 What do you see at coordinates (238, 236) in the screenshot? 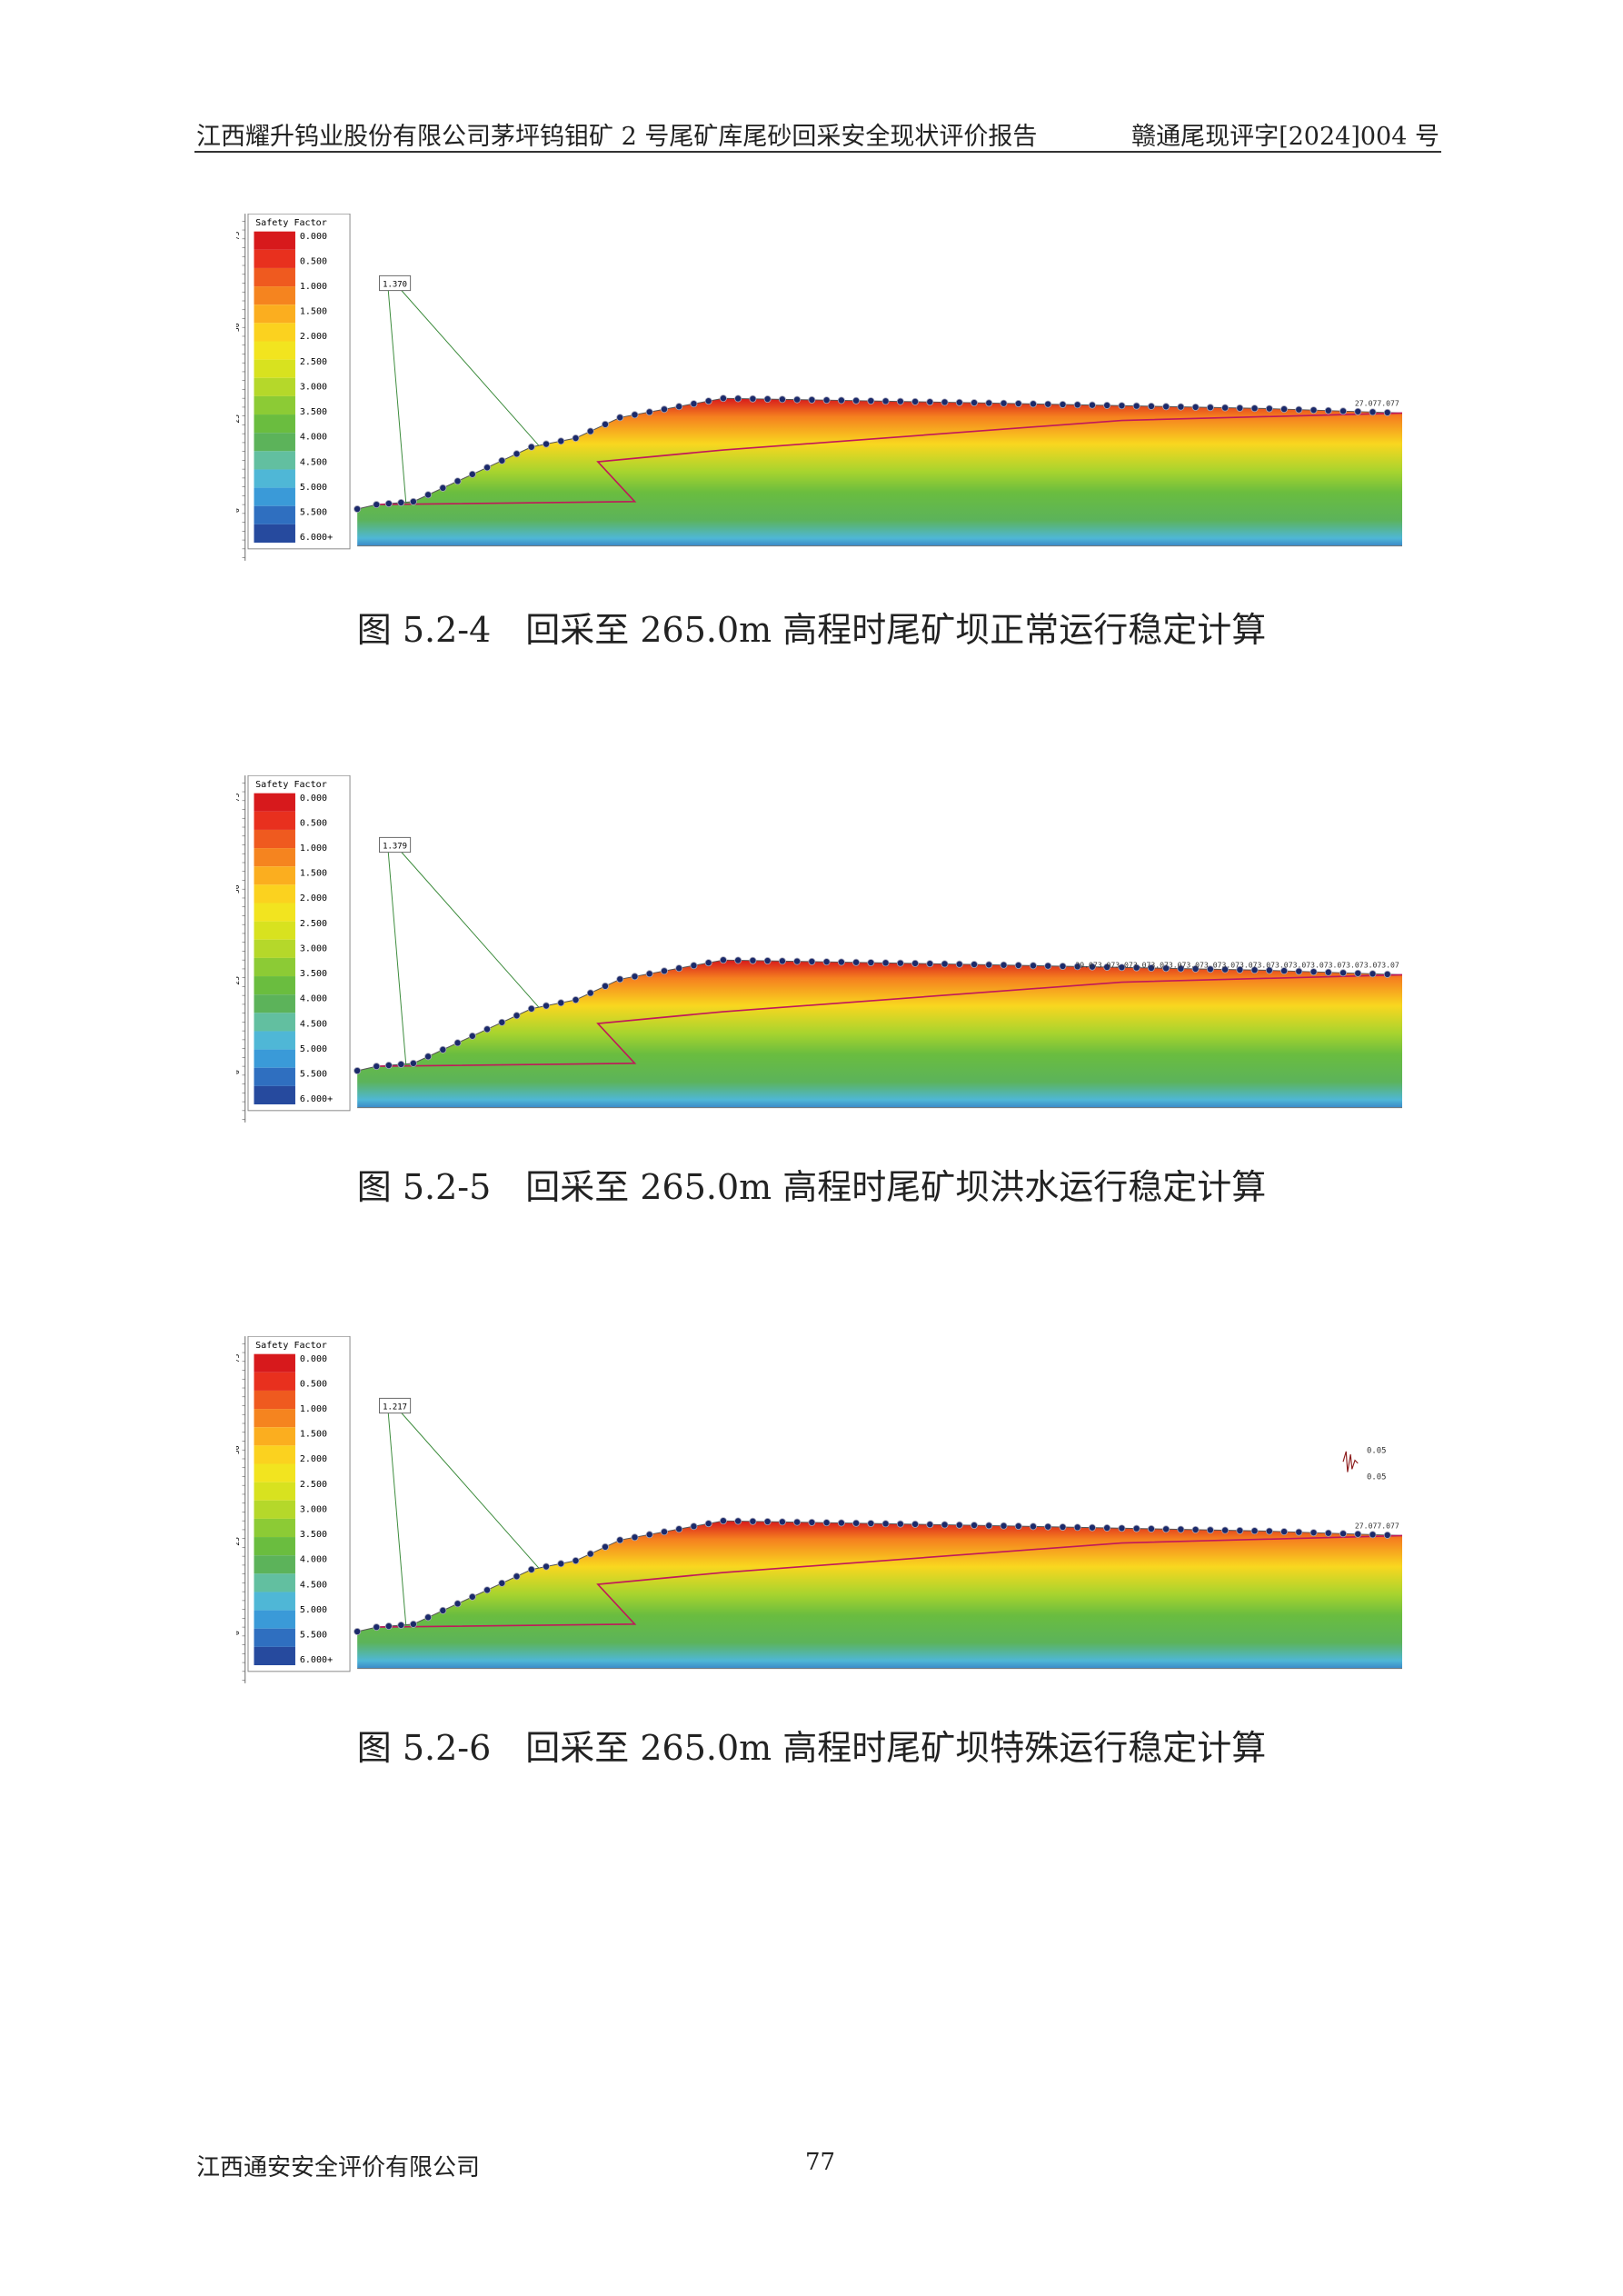
I see `axis-tick-label: 75` at bounding box center [238, 236].